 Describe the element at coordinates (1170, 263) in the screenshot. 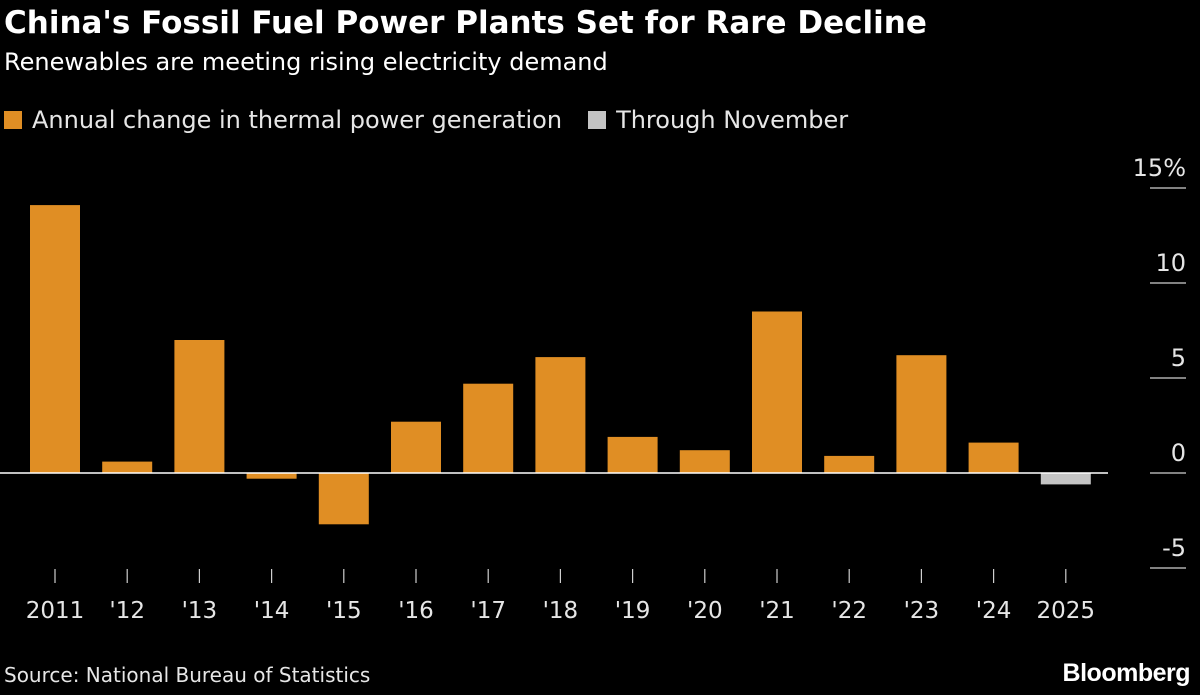

I see `y-tick-label-1: 10` at that location.